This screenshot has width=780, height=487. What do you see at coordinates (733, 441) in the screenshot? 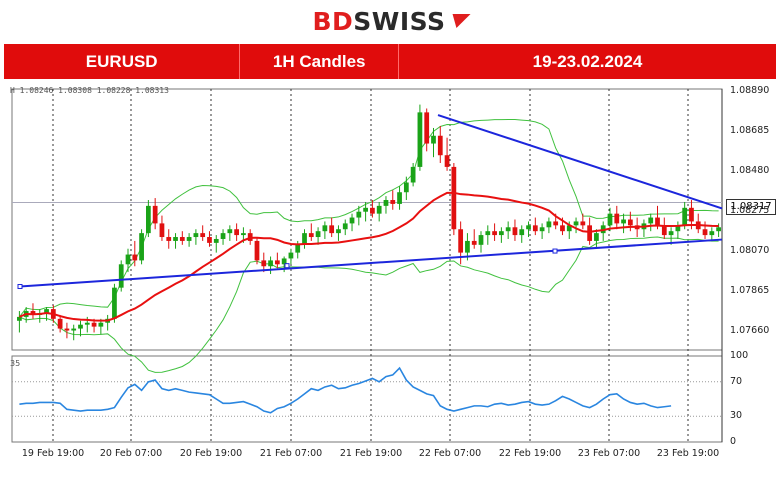
I see `rsi-tick-label: 0` at bounding box center [733, 441].